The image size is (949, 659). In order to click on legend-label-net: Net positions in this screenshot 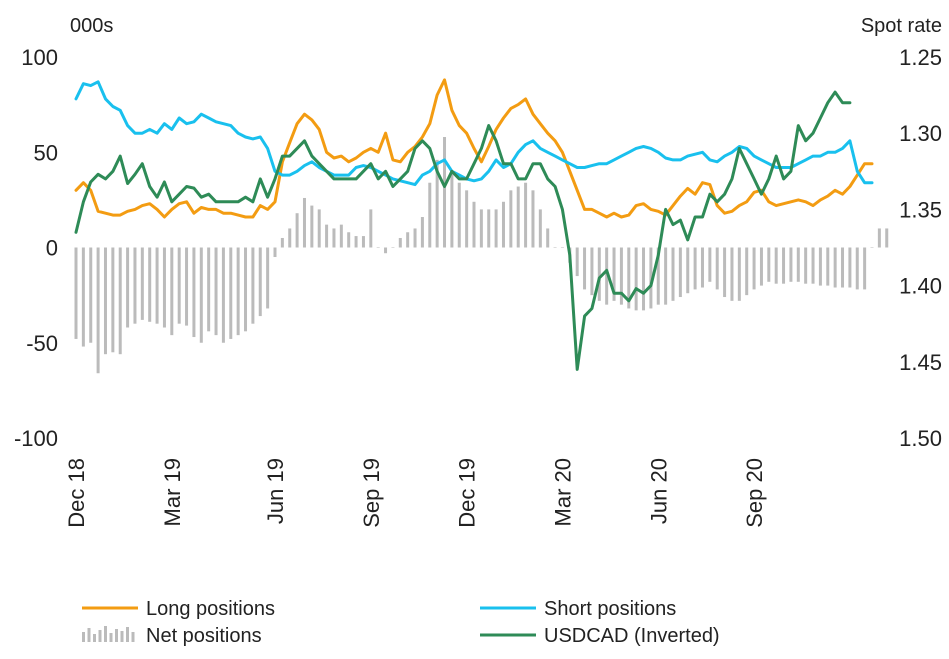, I will do `click(204, 636)`.